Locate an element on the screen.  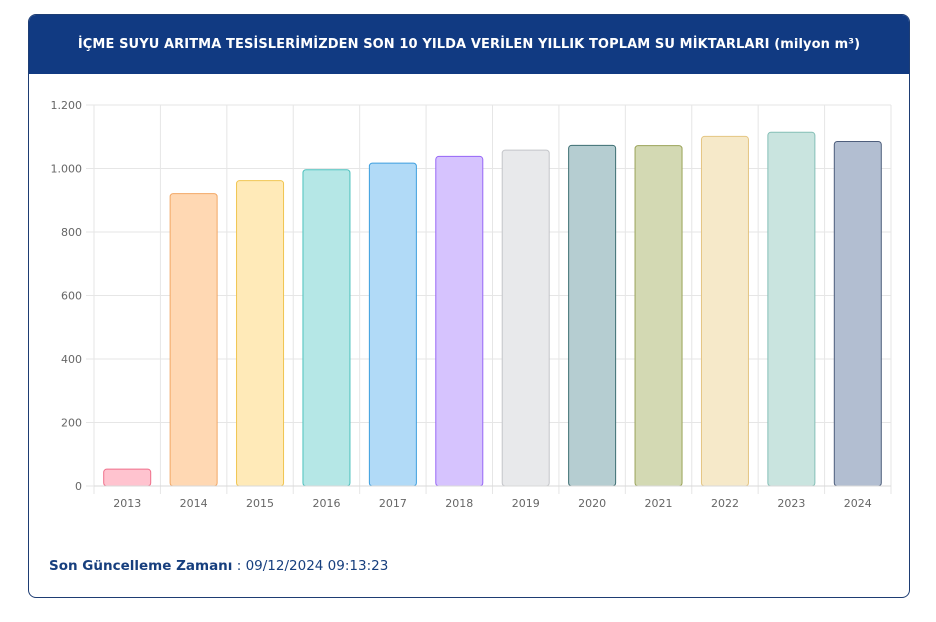
last-updated-label: Son Güncelleme Zamanı is located at coordinates (141, 566).